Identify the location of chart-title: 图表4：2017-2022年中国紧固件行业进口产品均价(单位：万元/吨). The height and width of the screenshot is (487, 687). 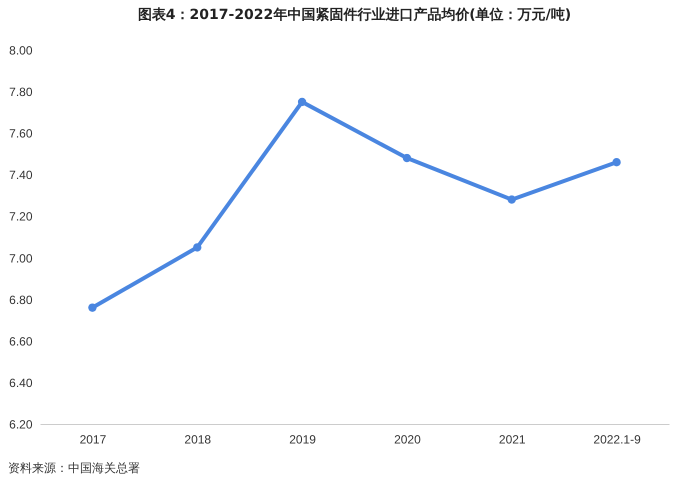
(355, 14).